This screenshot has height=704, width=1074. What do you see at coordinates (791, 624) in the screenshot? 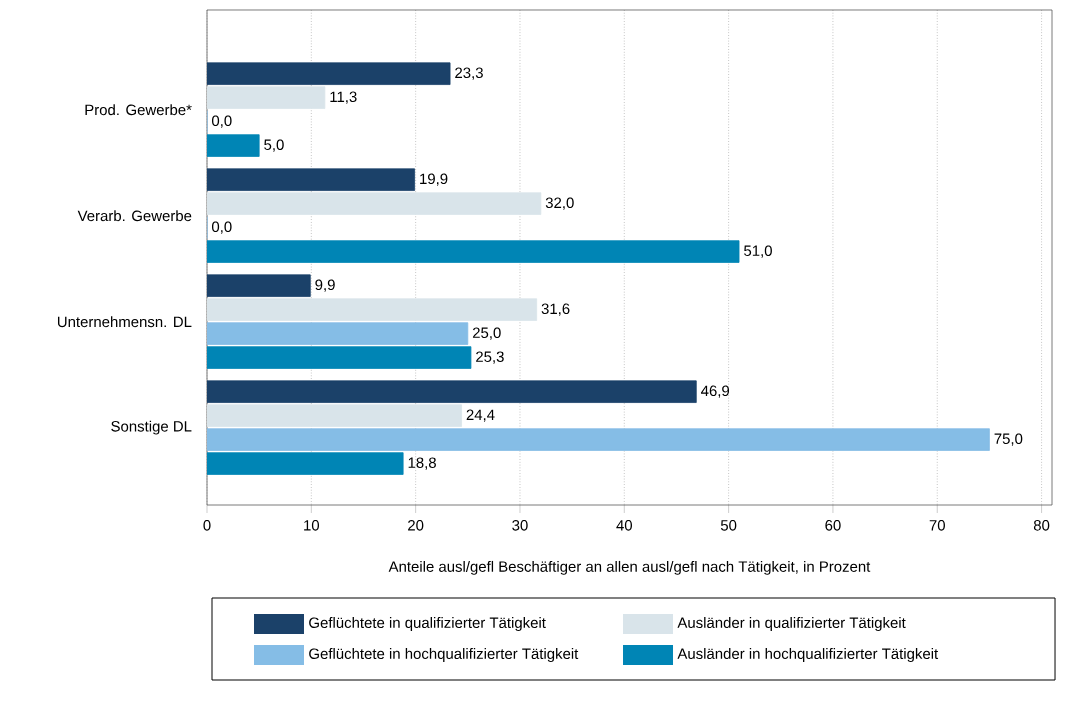
I see `legend-label: Ausländer in qualifizierter Tätigkeit` at bounding box center [791, 624].